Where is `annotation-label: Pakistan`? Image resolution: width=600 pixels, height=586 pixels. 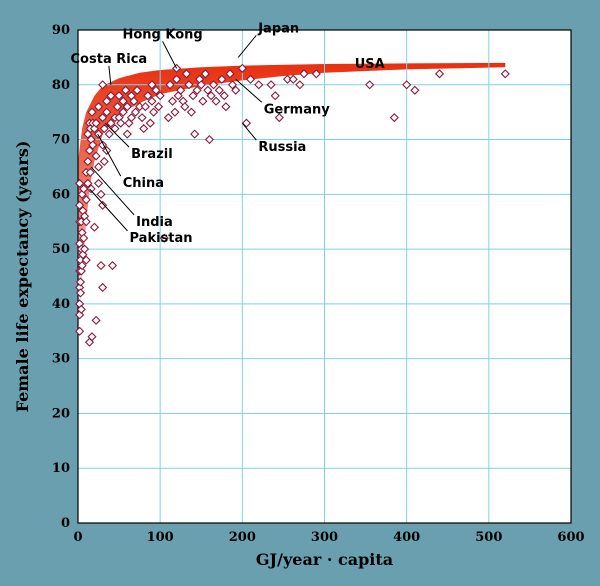 annotation-label: Pakistan is located at coordinates (161, 238).